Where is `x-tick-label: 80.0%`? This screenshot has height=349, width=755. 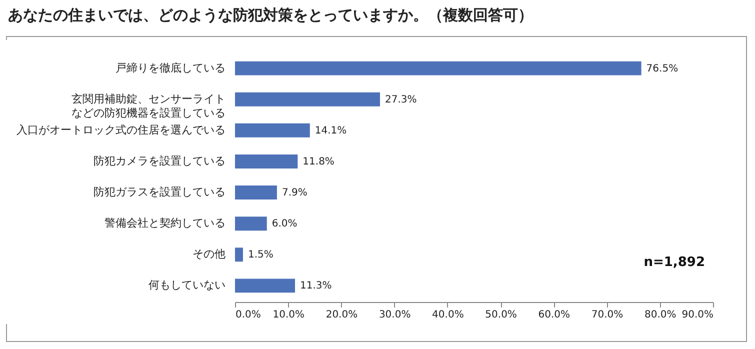
x-tick-label: 80.0% is located at coordinates (660, 315).